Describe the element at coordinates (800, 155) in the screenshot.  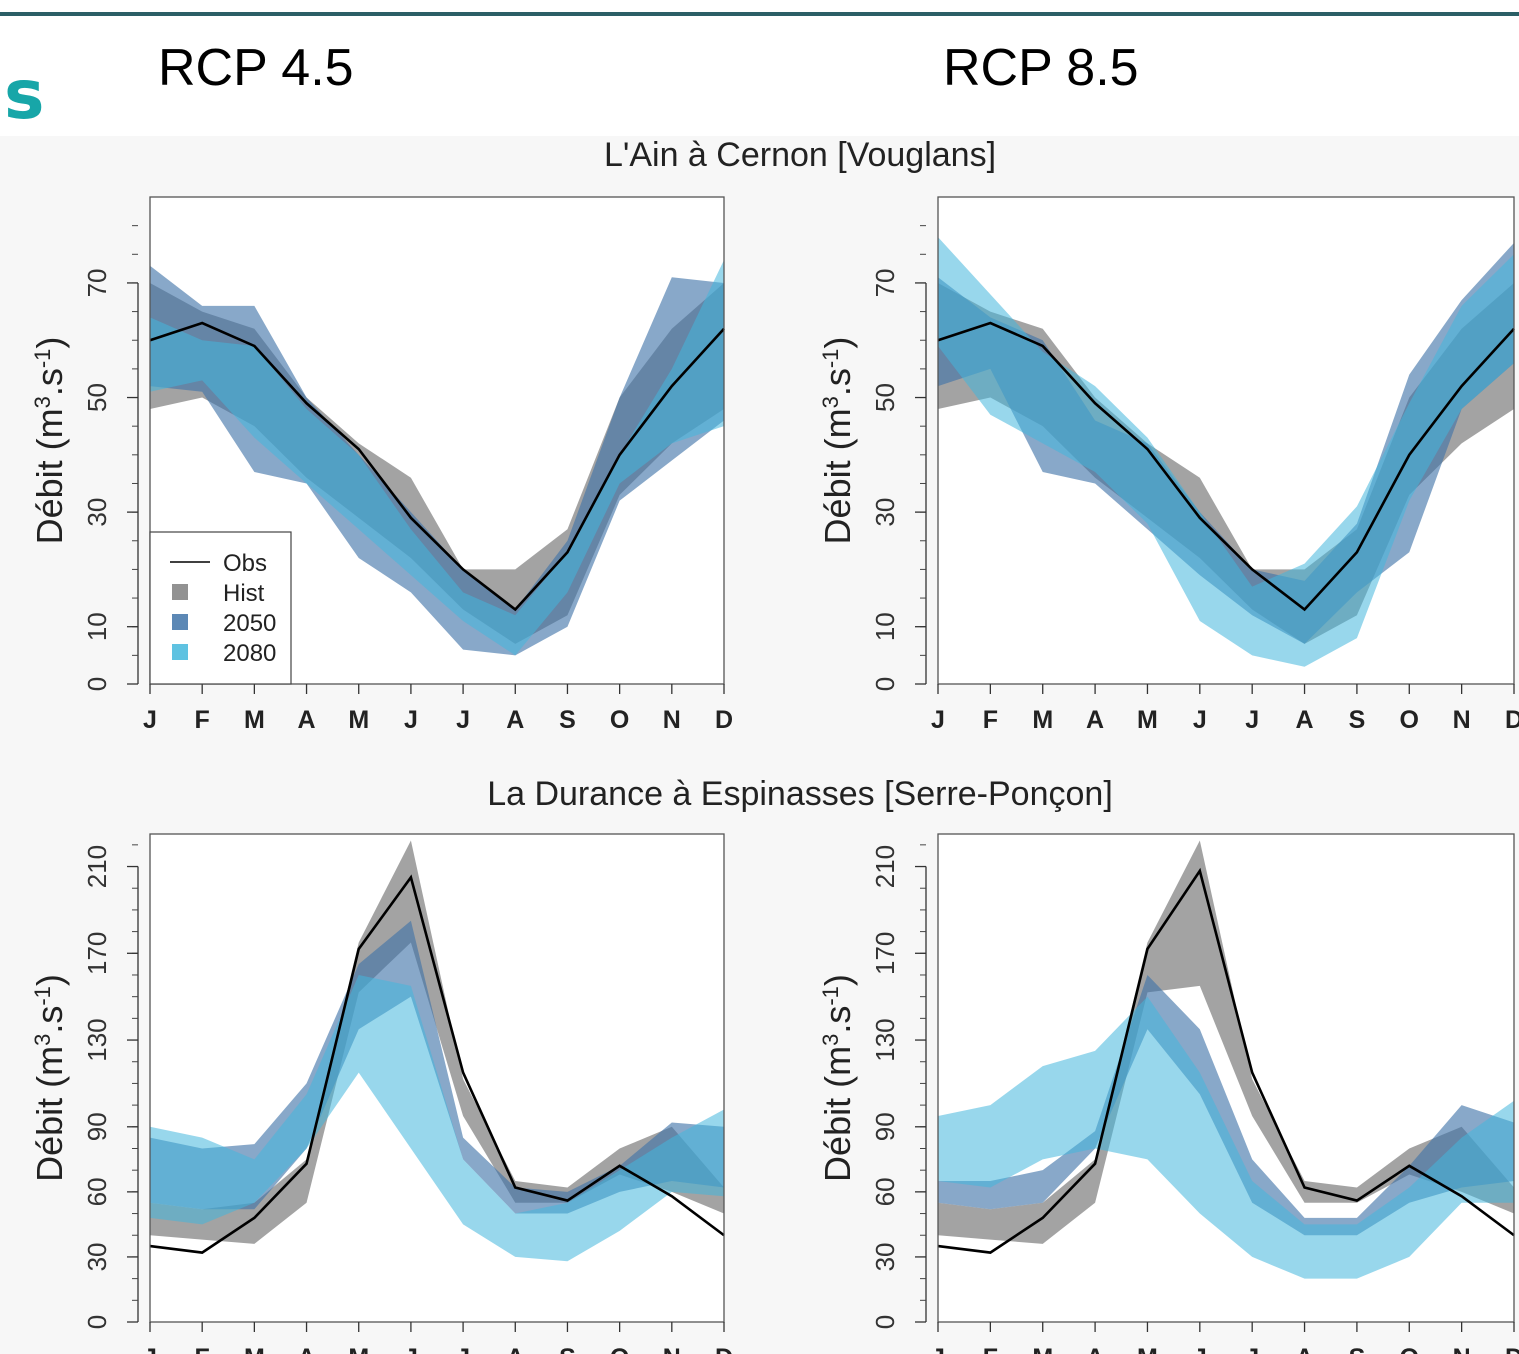
I see `chart-title: L'Ain à Cernon [Vouglans]` at that location.